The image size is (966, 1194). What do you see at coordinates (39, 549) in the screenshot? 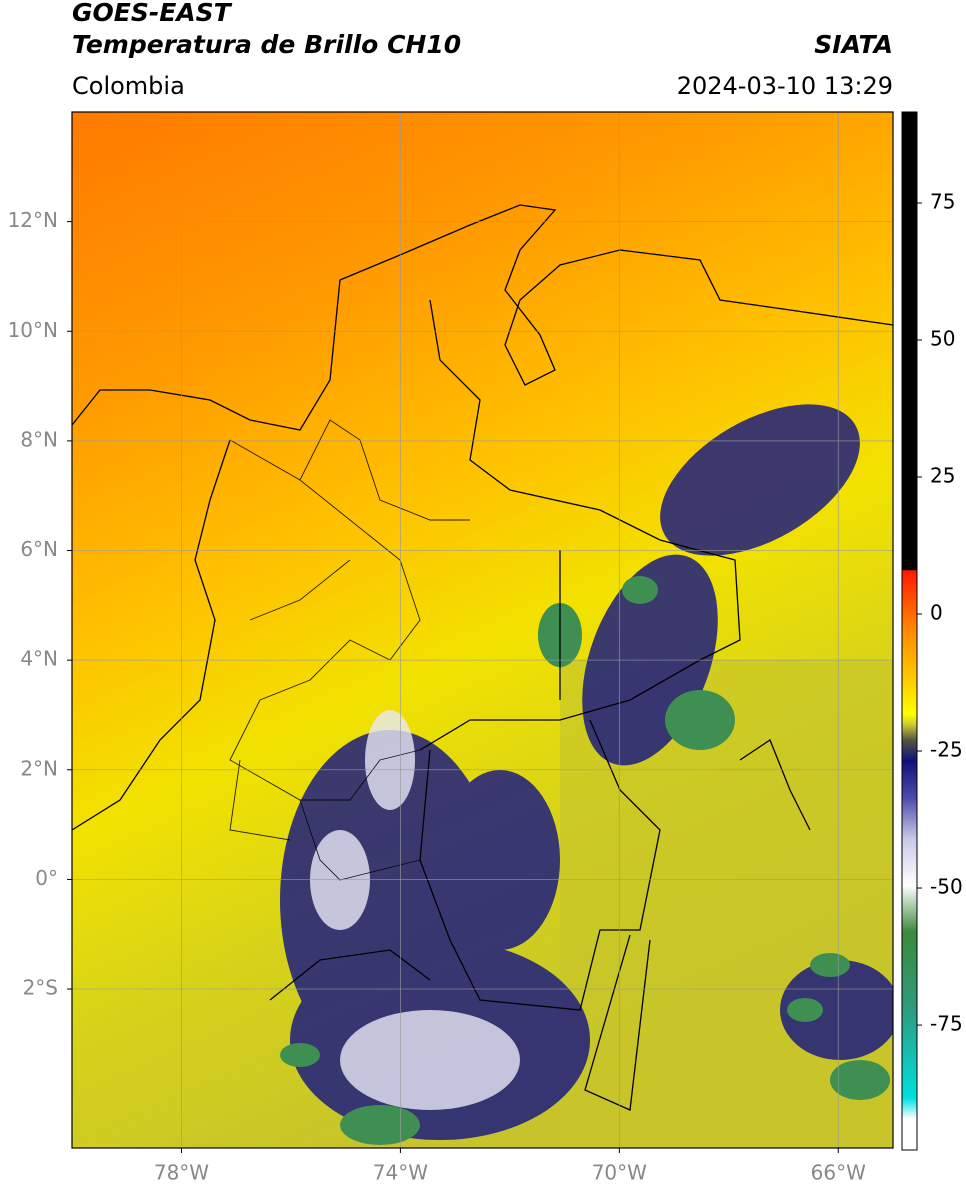
I see `y-tick-label: 6°N` at bounding box center [39, 549].